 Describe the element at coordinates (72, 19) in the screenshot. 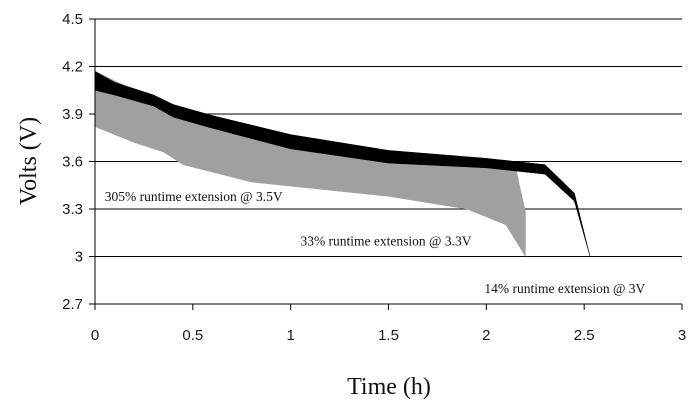

I see `y-tick-label: 4.5` at that location.